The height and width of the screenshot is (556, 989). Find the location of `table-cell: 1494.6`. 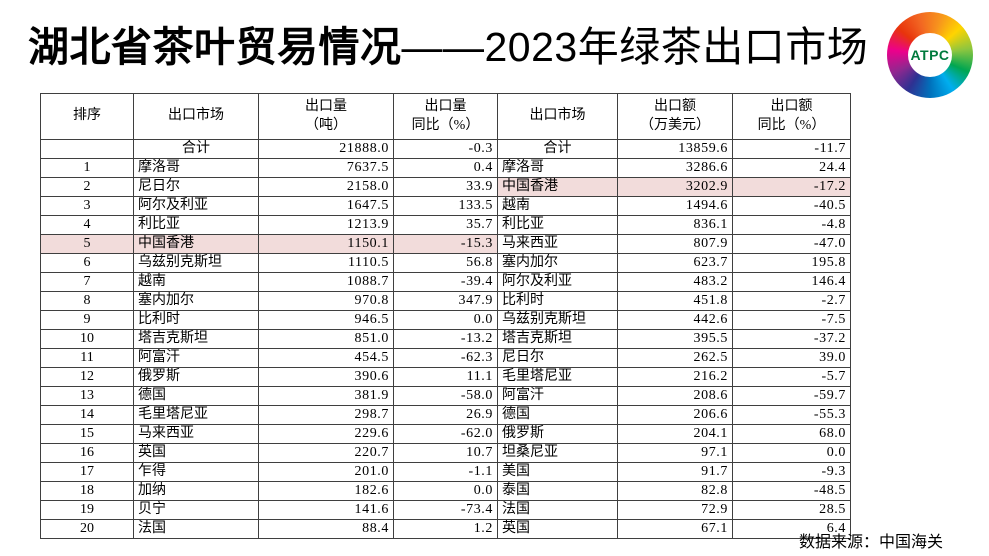

table-cell: 1494.6 is located at coordinates (675, 206).